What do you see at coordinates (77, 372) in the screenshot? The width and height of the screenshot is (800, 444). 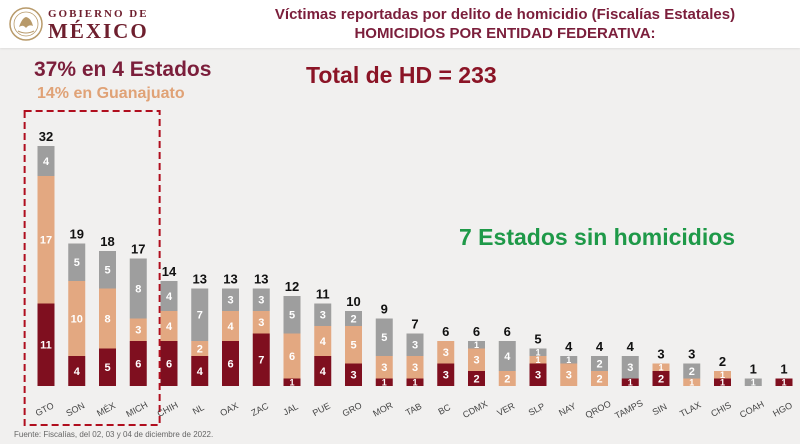 I see `segment-label-son-0: 4` at bounding box center [77, 372].